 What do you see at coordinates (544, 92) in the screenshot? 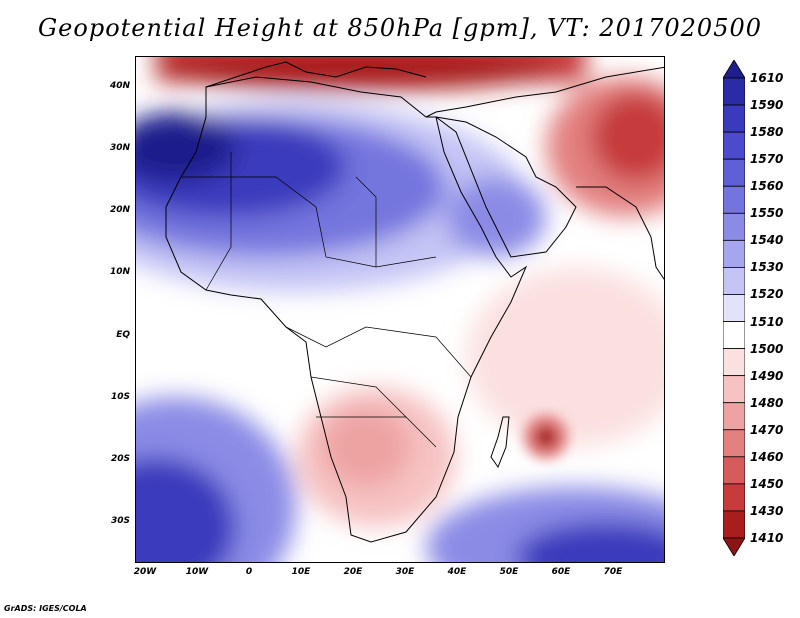
I see `eurasia-coastline` at bounding box center [544, 92].